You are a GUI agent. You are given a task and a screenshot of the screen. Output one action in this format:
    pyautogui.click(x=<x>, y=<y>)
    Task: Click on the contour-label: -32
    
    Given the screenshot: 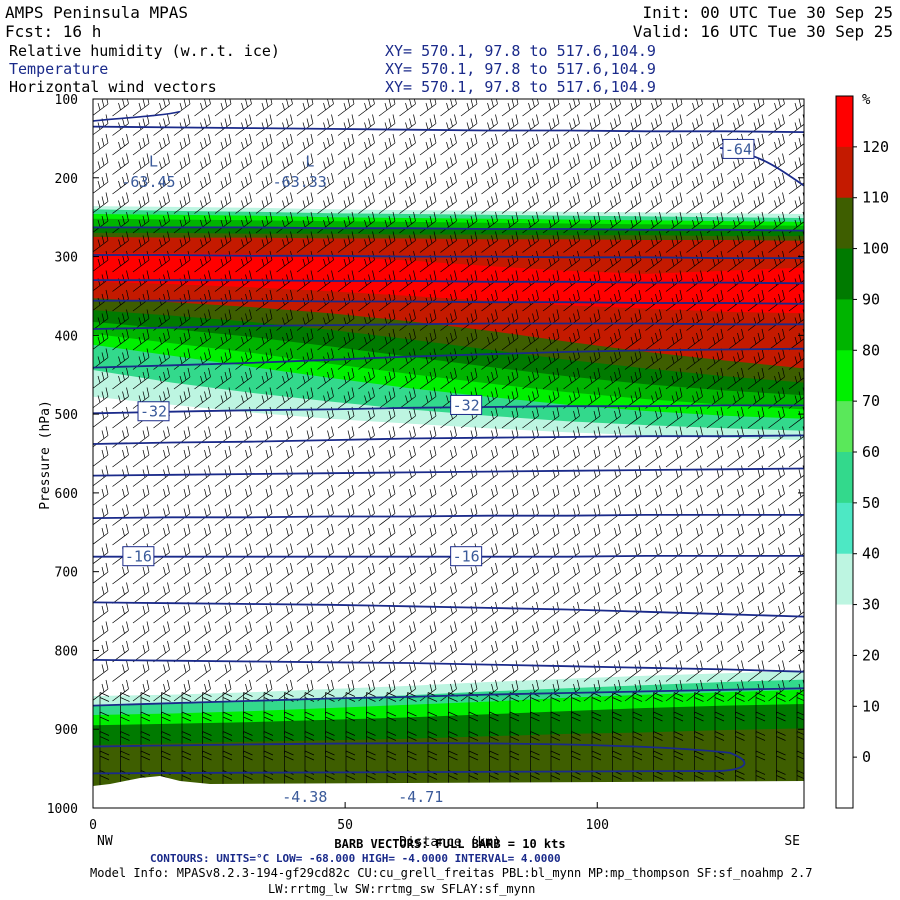 What is the action you would take?
    pyautogui.click(x=153, y=412)
    